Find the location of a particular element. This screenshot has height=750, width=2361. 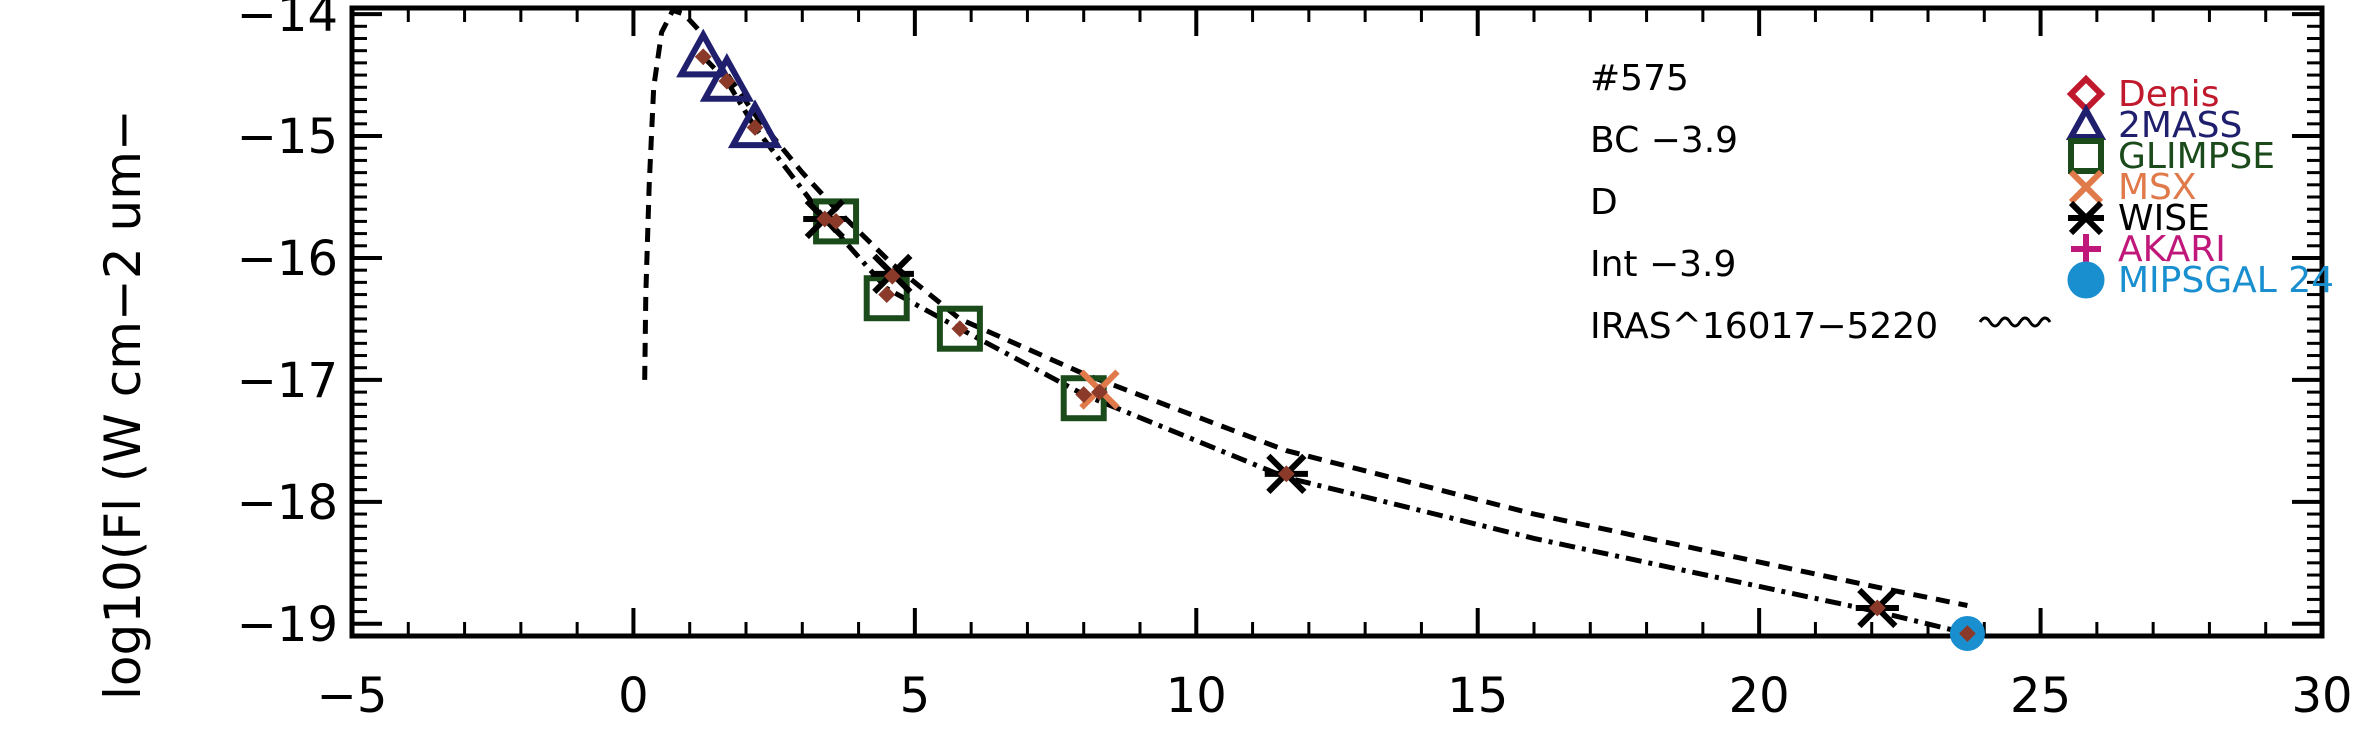

x-tick-label: 5 is located at coordinates (915, 696).